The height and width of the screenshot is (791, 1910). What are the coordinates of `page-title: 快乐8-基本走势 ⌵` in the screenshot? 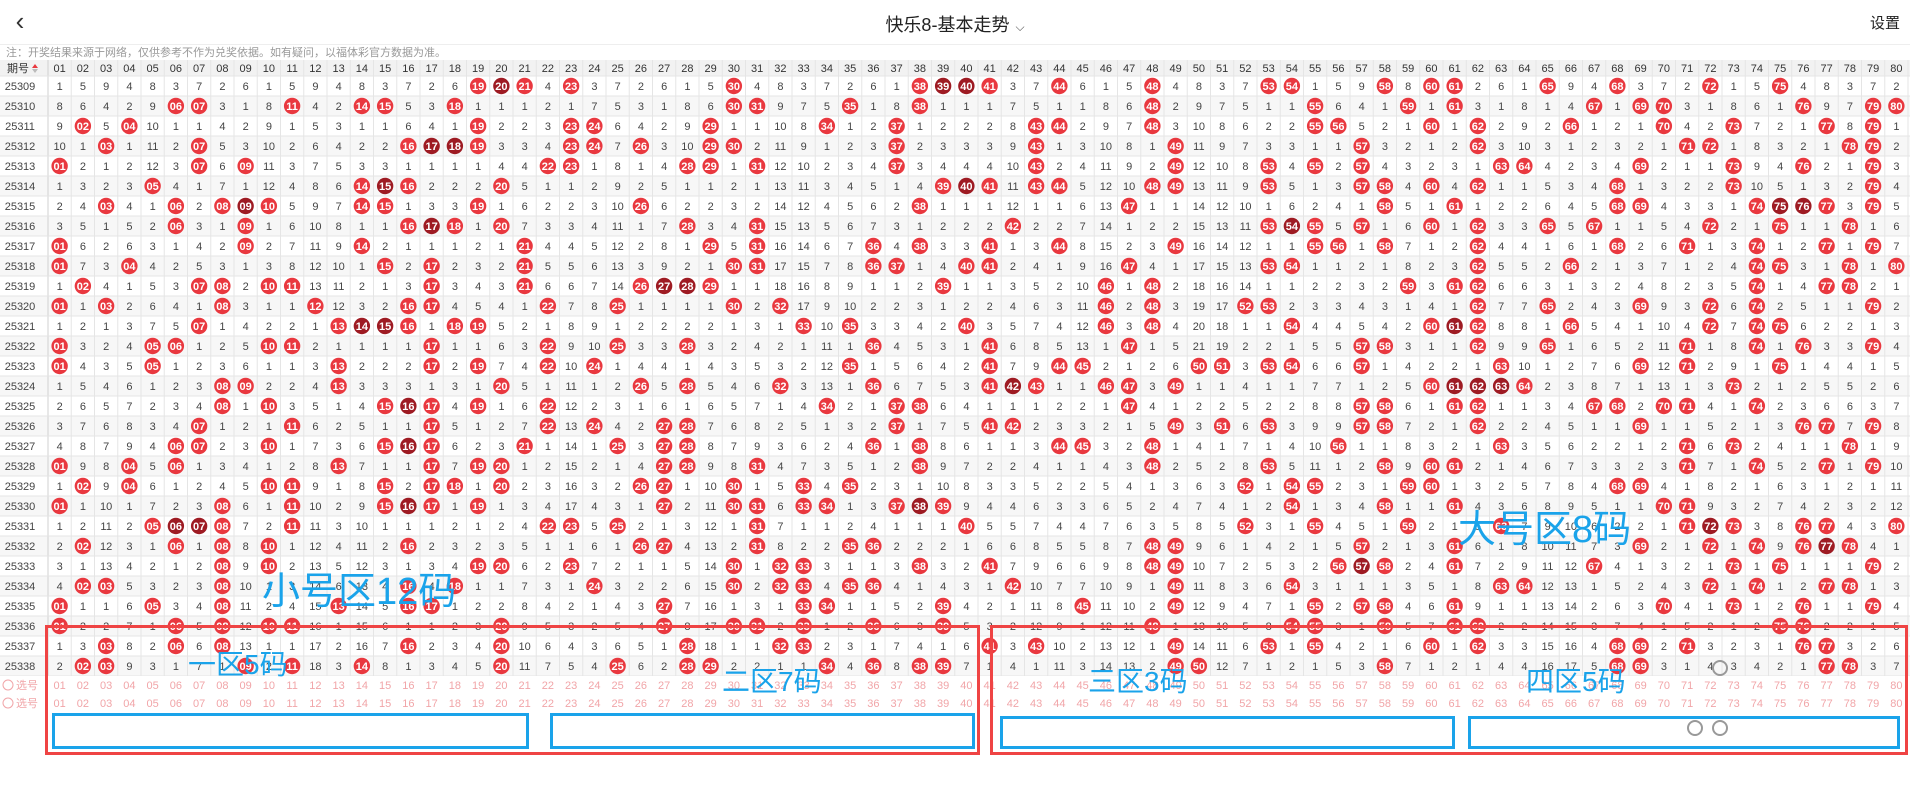 It's located at (955, 24).